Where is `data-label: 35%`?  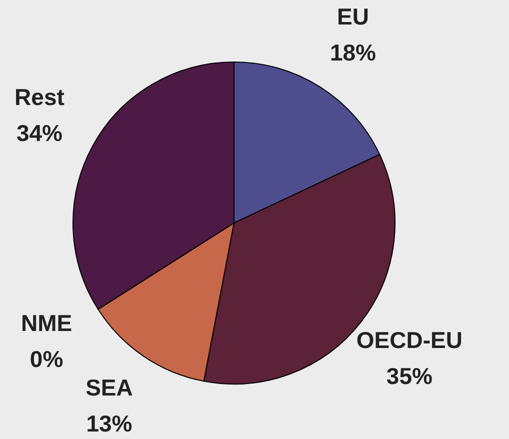 data-label: 35% is located at coordinates (409, 376).